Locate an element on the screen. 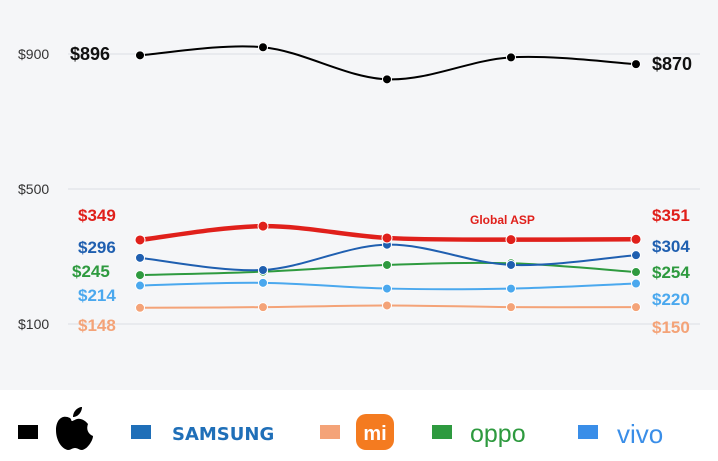 The width and height of the screenshot is (718, 461). y-axis: $900 $500 $100 is located at coordinates (33, 189).